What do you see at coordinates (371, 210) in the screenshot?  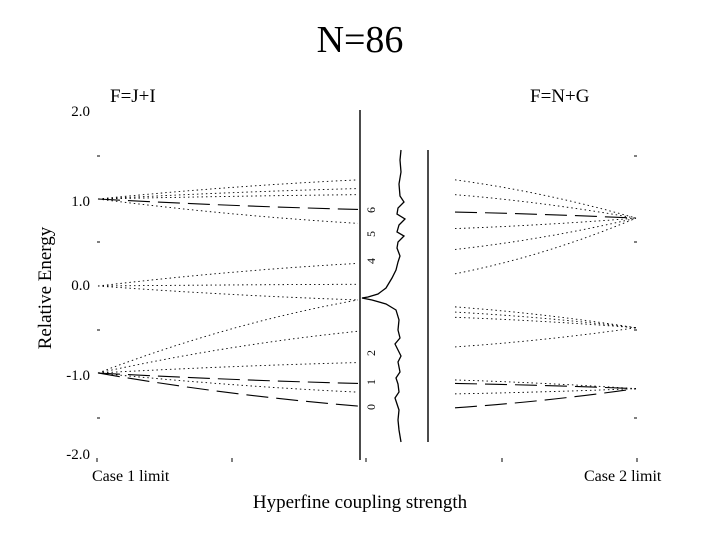 I see `spectrum-label: 6` at bounding box center [371, 210].